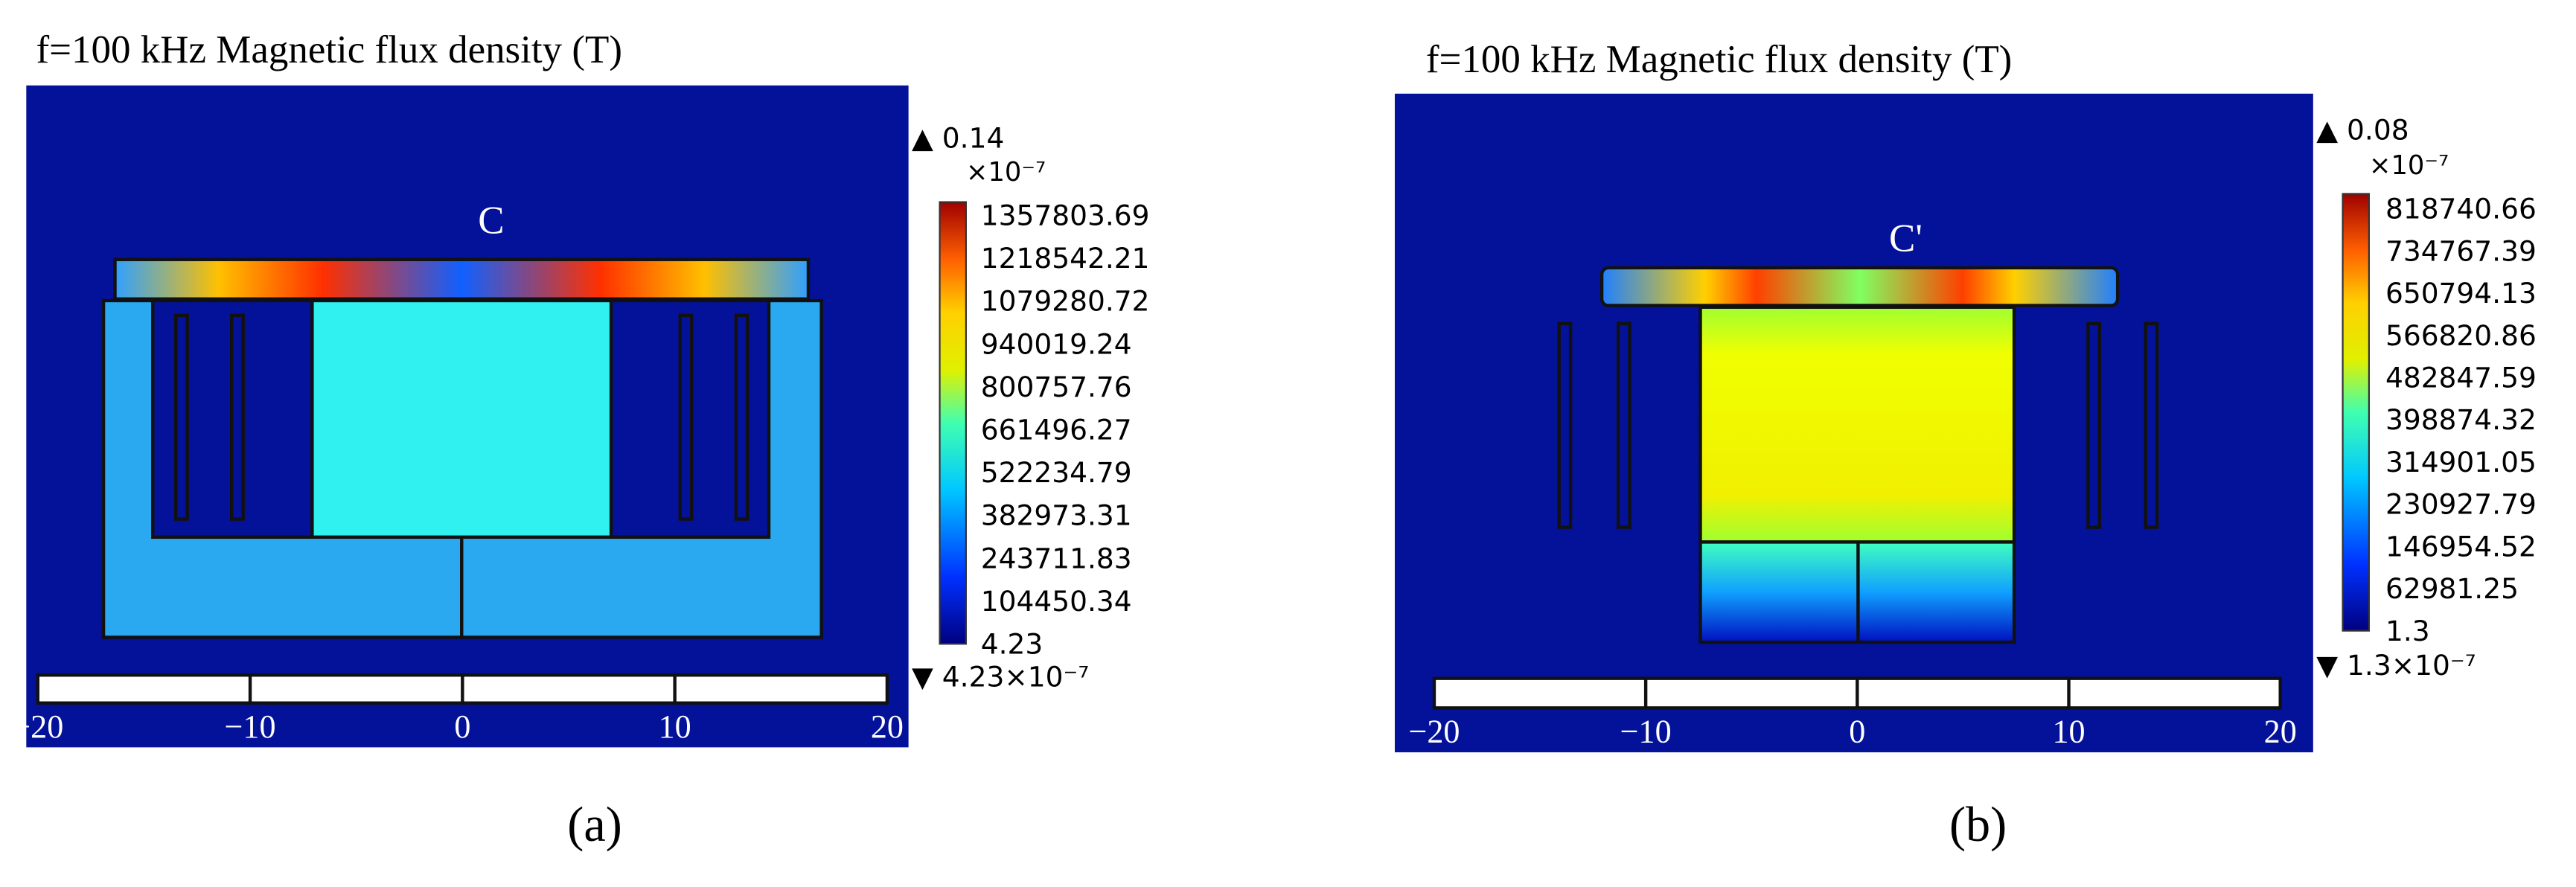  I want to click on colorbar-min: ▼ 4.23×10⁻⁷, so click(1000, 677).